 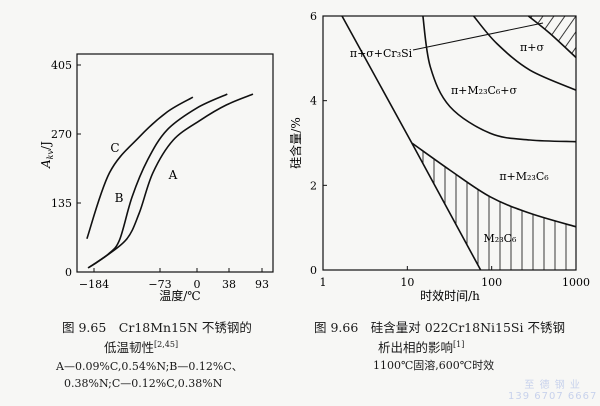 What do you see at coordinates (46, 164) in the screenshot?
I see `y-axis-label-main: A` at bounding box center [46, 164].